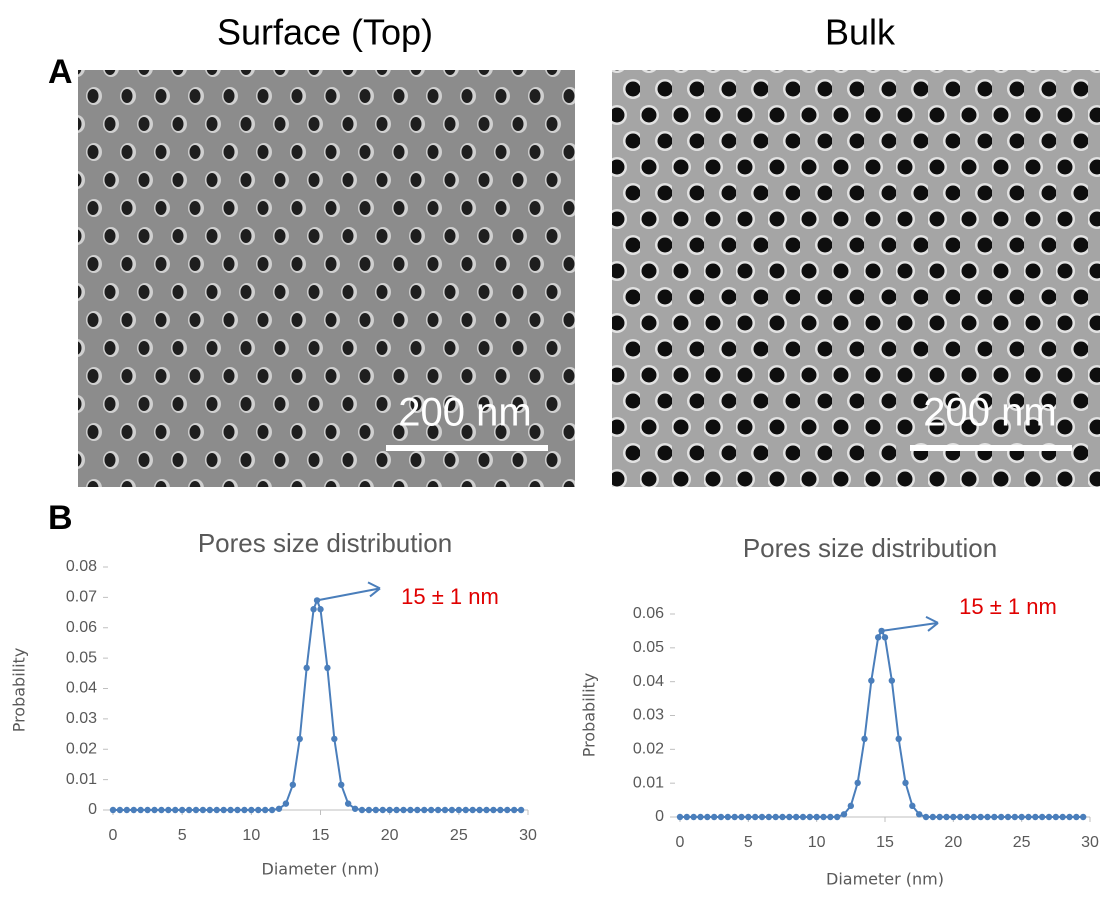 This screenshot has height=897, width=1103. I want to click on y-tick-label: 0.06, so click(648, 613).